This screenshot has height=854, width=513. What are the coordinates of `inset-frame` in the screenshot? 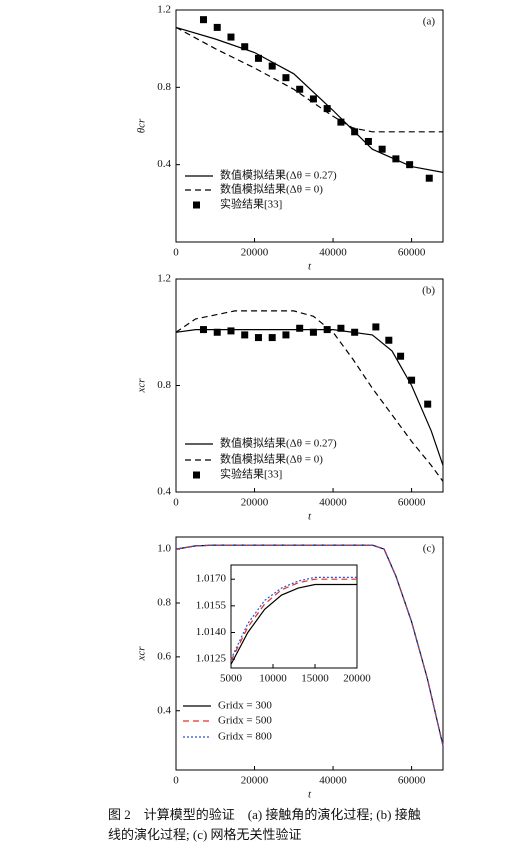 It's located at (294, 616).